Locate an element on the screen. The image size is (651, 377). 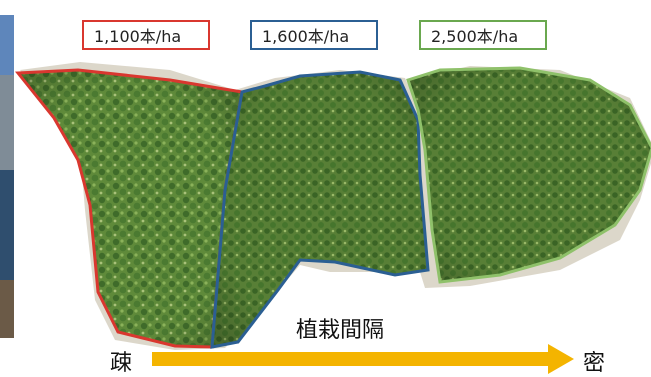
spacing-axis-title: 植栽間隔 is located at coordinates (340, 330).